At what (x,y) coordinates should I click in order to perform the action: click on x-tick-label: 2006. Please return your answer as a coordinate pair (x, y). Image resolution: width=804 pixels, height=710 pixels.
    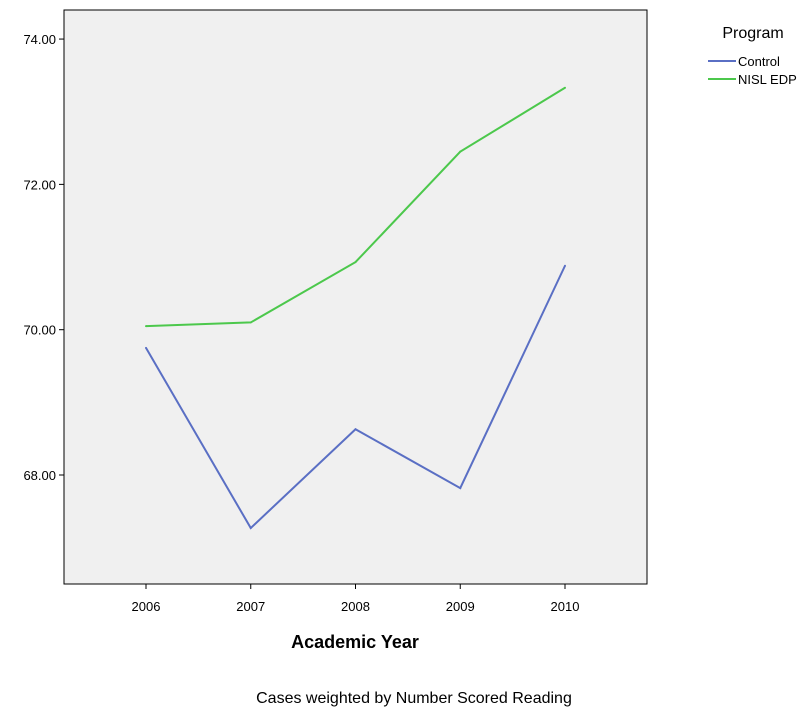
    Looking at the image, I should click on (146, 606).